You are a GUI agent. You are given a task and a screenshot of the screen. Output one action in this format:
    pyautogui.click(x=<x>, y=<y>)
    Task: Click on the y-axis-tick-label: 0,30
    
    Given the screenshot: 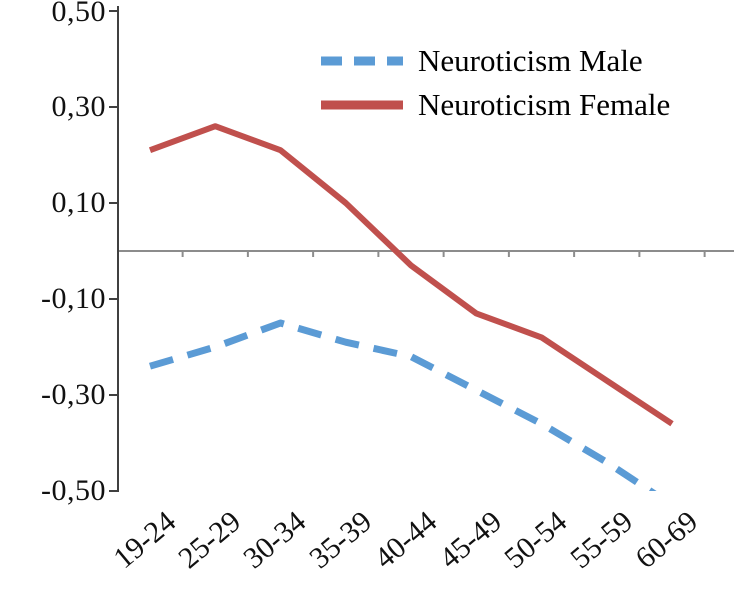 What is the action you would take?
    pyautogui.click(x=78, y=106)
    